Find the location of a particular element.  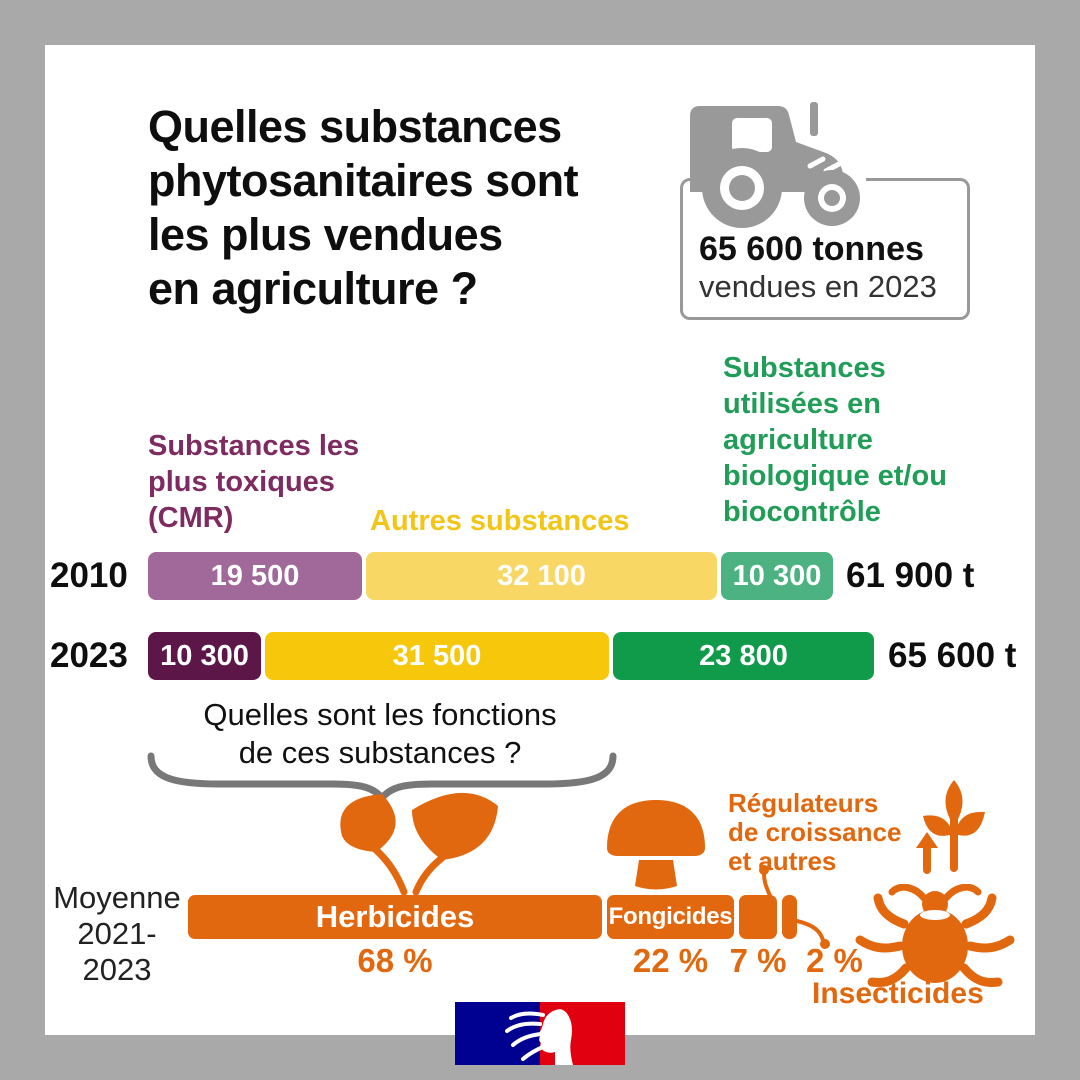

regulateurs-label-line: Régulateurs is located at coordinates (803, 803).